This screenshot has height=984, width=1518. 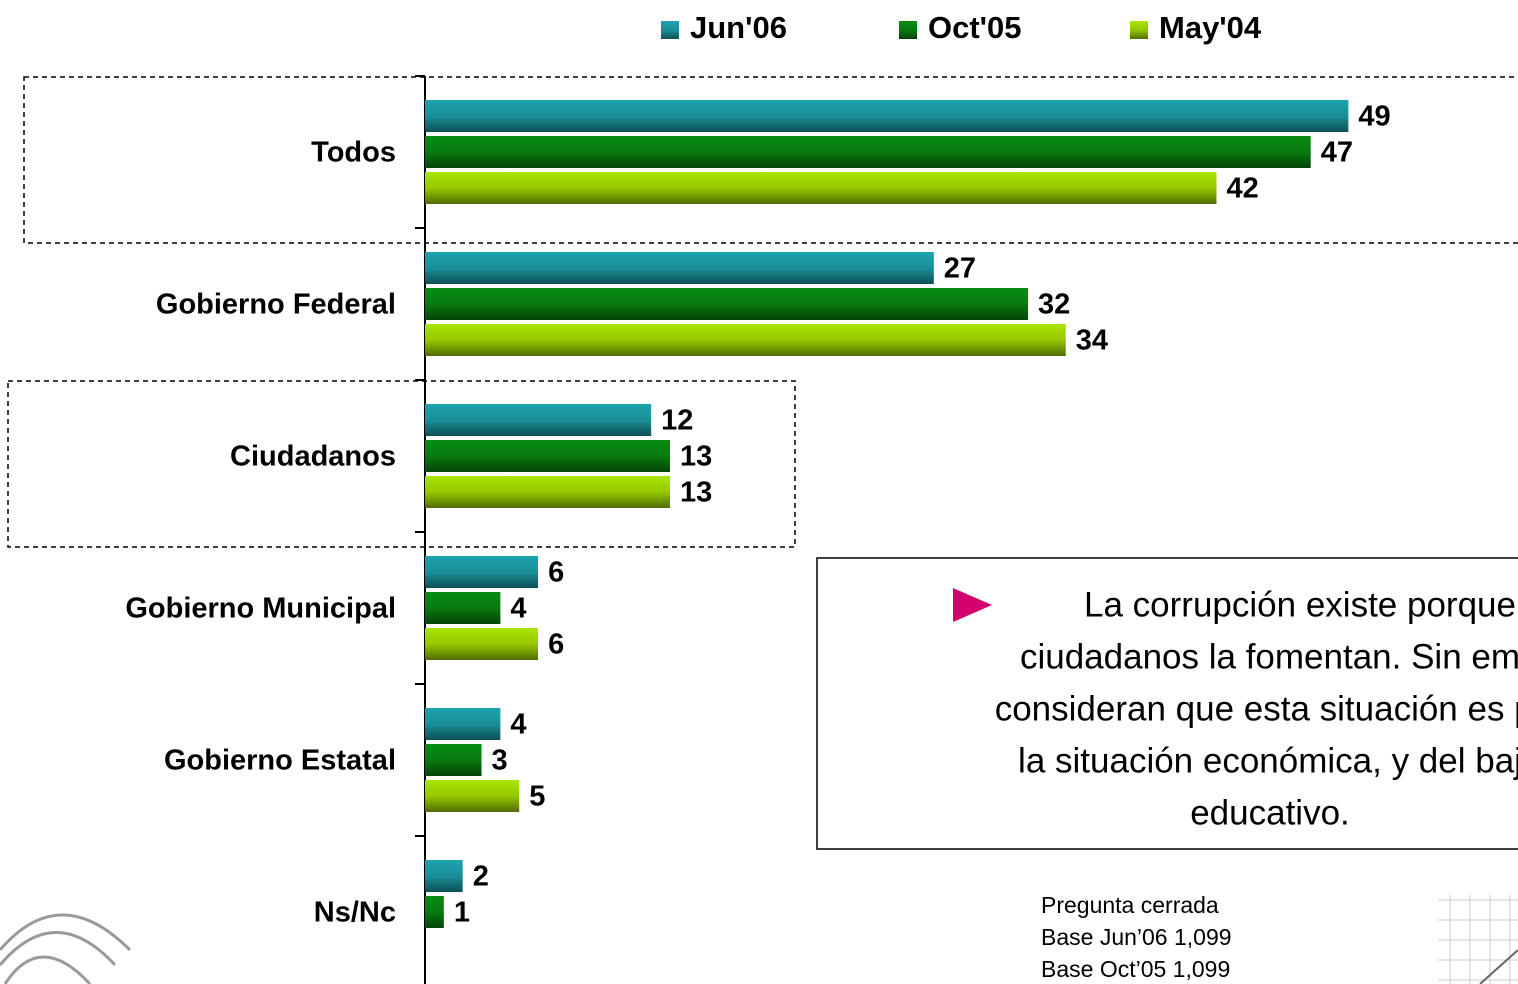 I want to click on category-label: Ciudadanos, so click(x=313, y=457).